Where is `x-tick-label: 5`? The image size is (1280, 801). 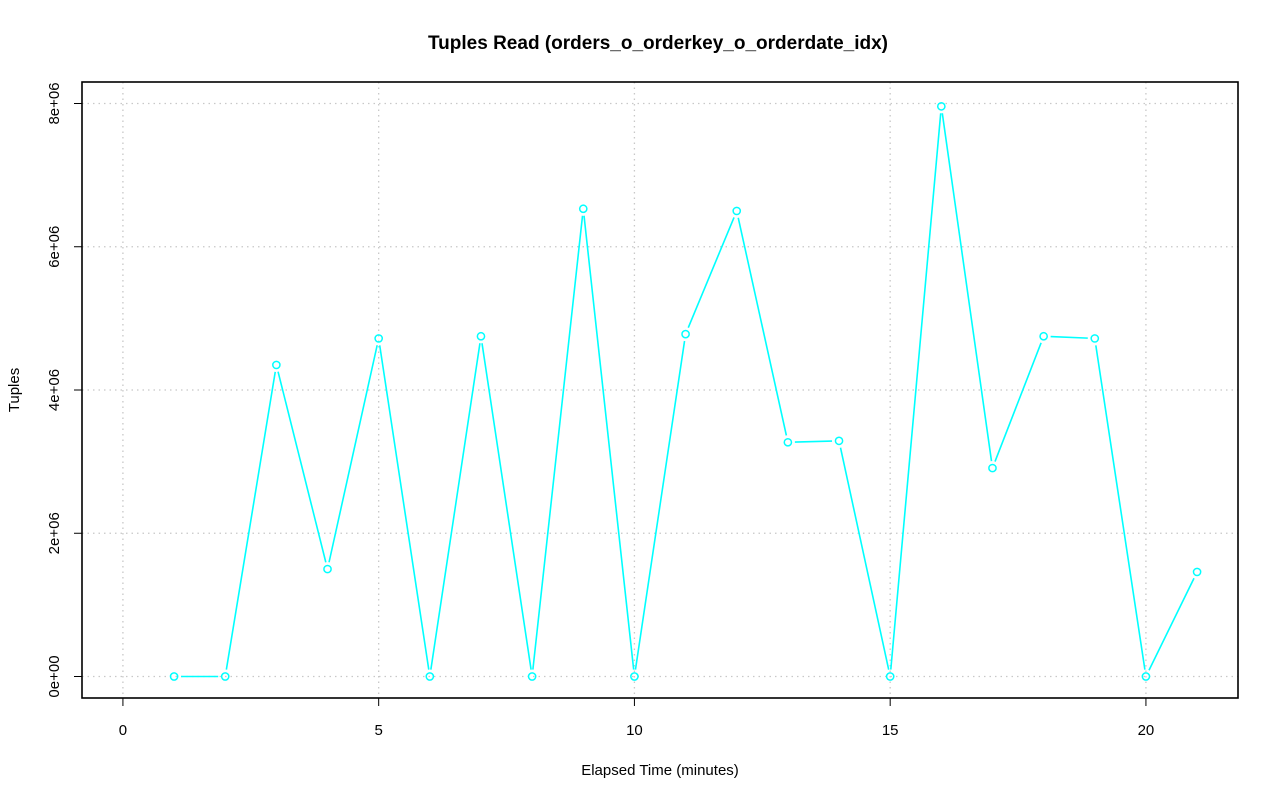 x-tick-label: 5 is located at coordinates (379, 730).